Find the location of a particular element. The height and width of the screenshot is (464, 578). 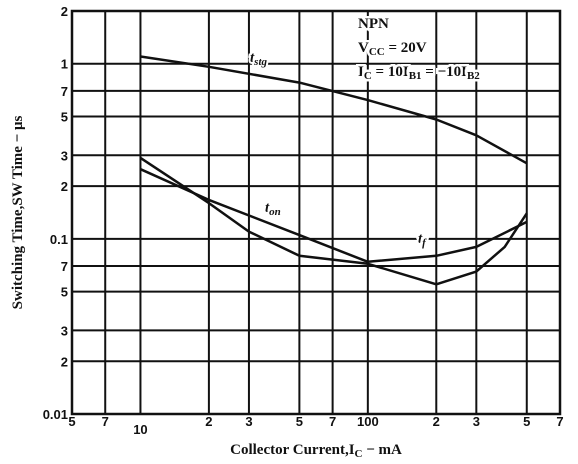

text-part: V is located at coordinates (363, 48).